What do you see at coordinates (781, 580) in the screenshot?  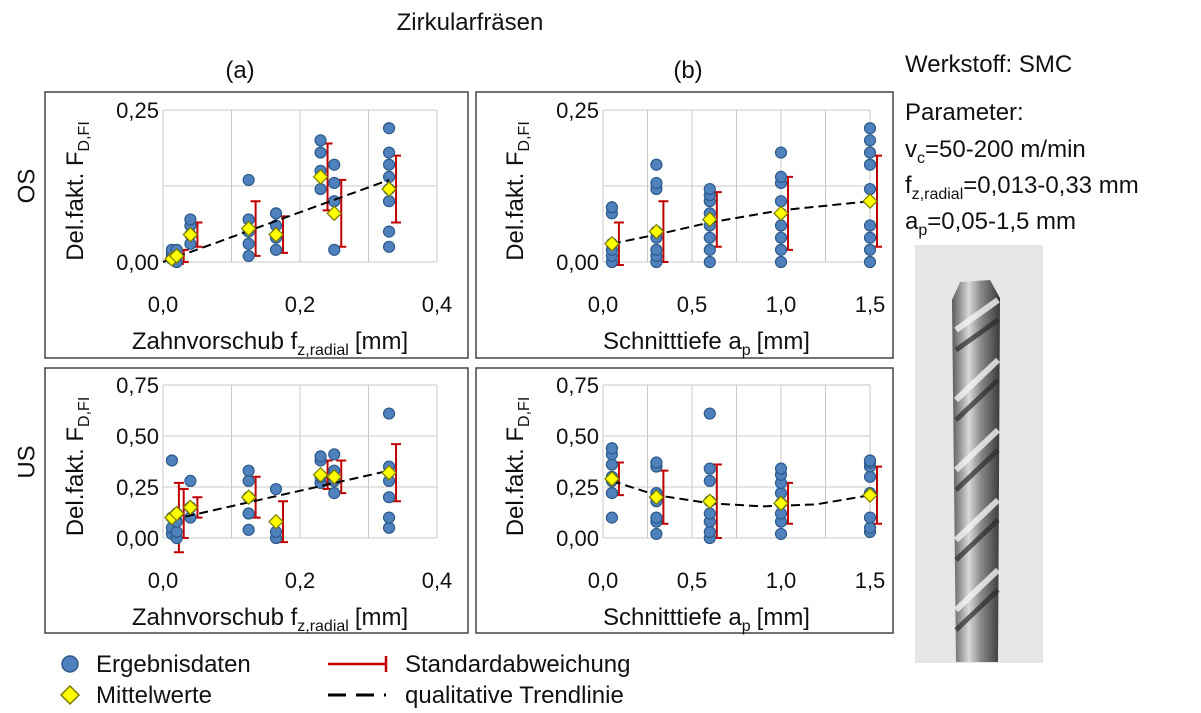 I see `x-tick-label: 1,0` at bounding box center [781, 580].